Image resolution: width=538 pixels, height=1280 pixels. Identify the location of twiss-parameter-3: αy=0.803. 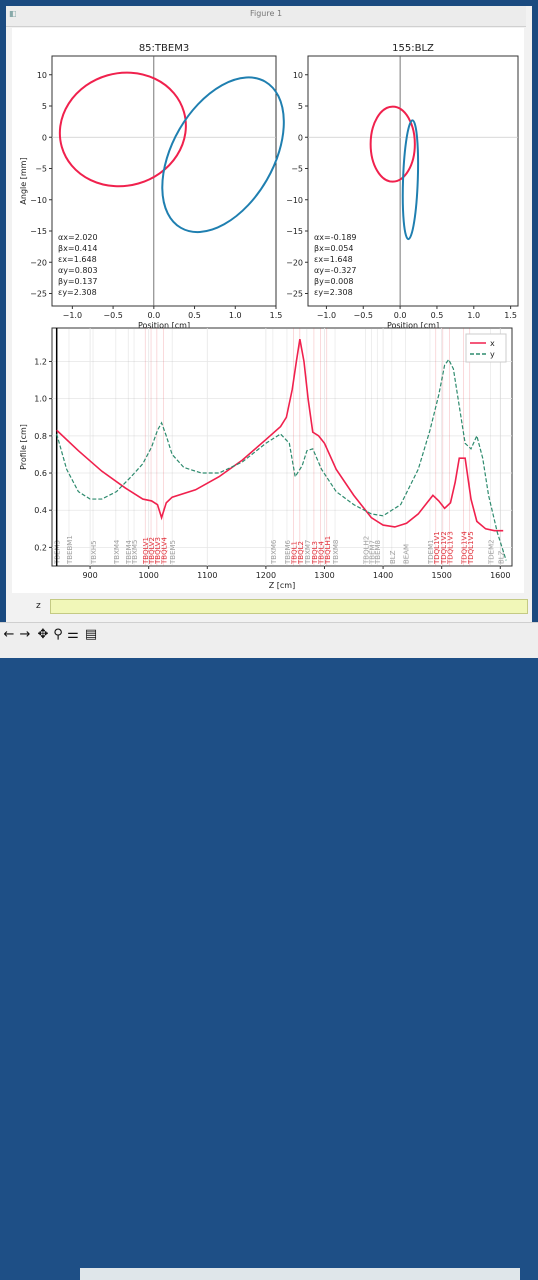
(78, 270).